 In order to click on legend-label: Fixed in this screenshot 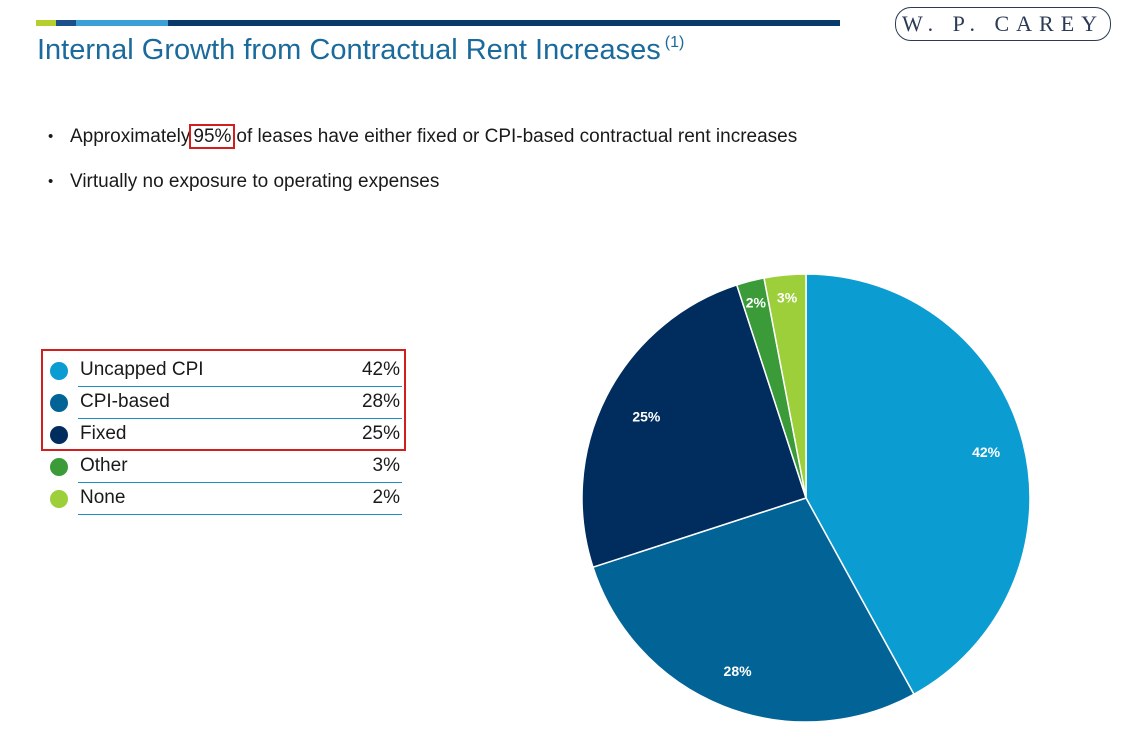, I will do `click(103, 433)`.